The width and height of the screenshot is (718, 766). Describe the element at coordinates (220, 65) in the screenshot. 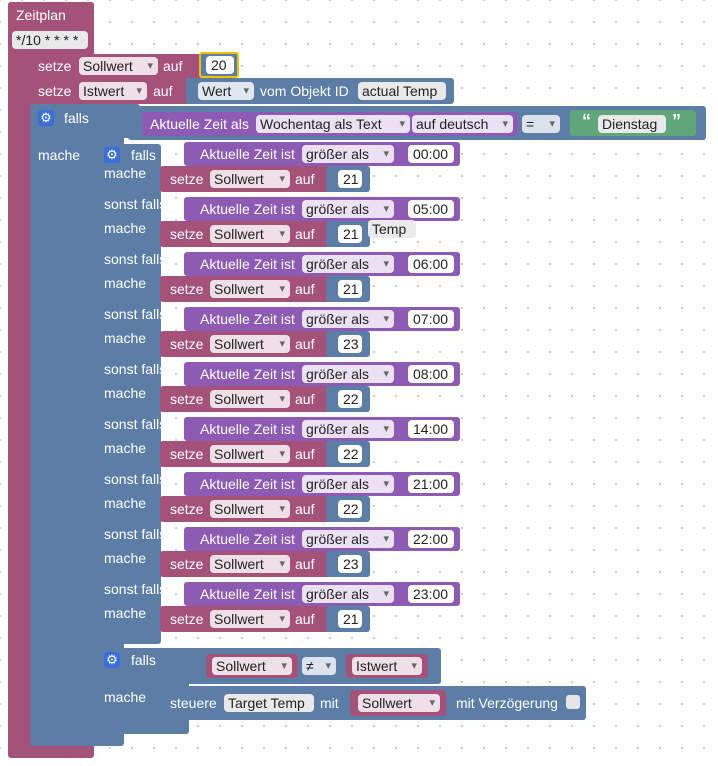

I see `sollwert-init-value: 20` at that location.